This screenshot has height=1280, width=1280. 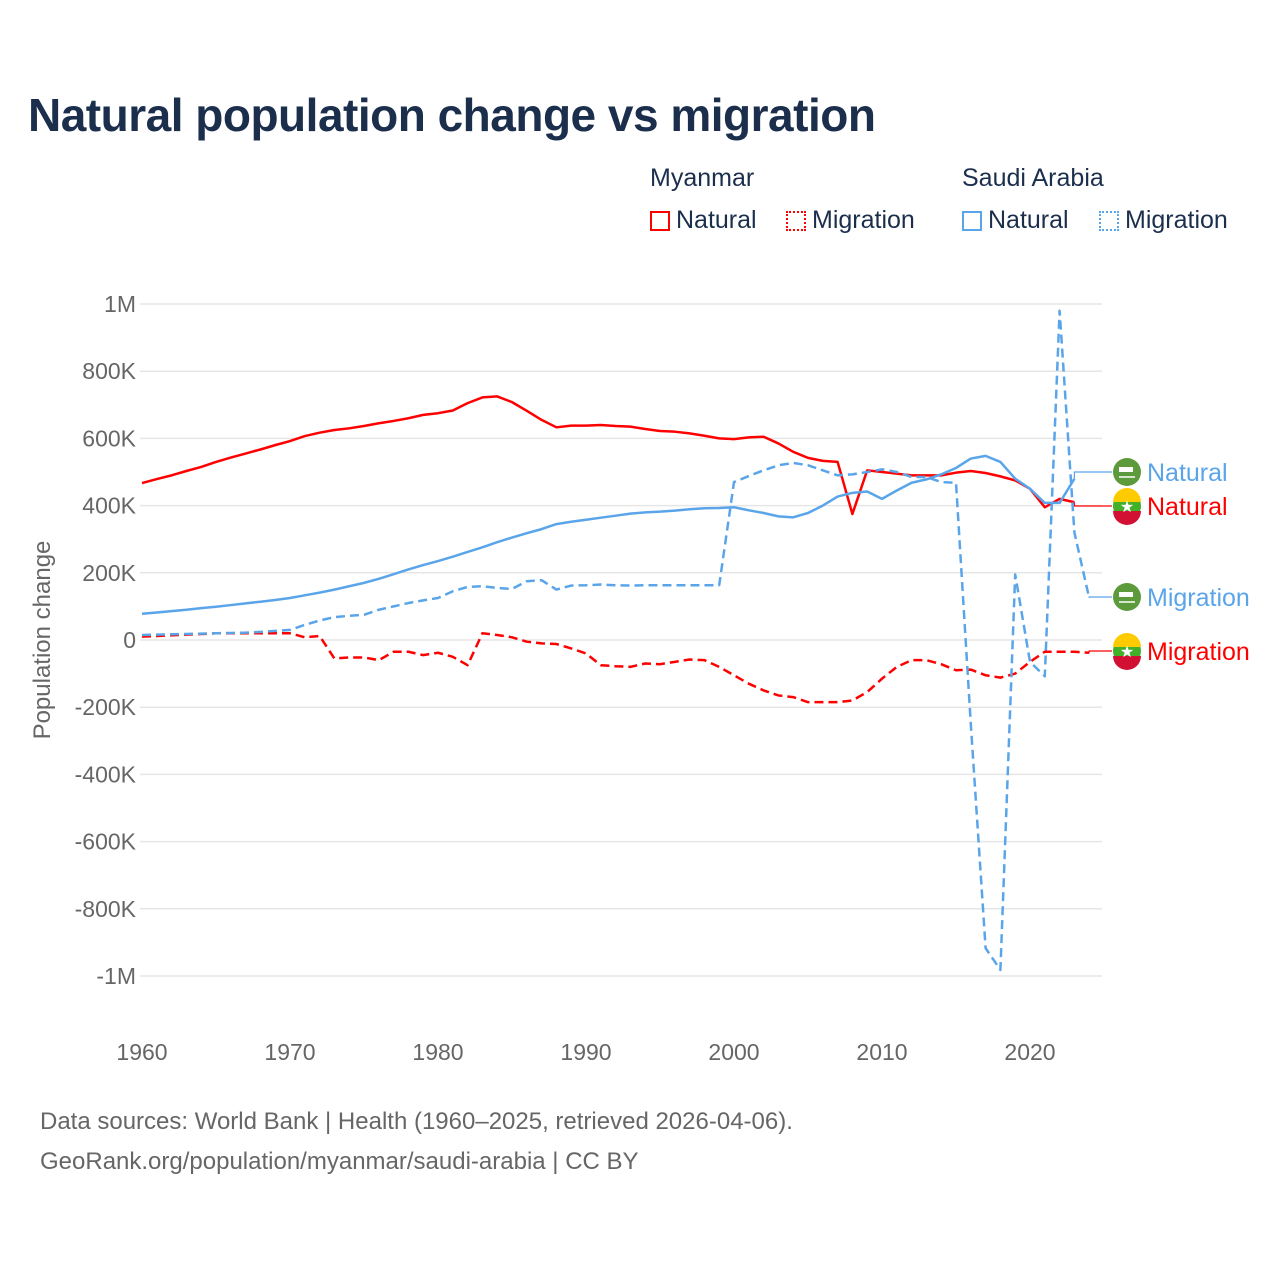 I want to click on x-tick-label: 2000, so click(x=733, y=1052).